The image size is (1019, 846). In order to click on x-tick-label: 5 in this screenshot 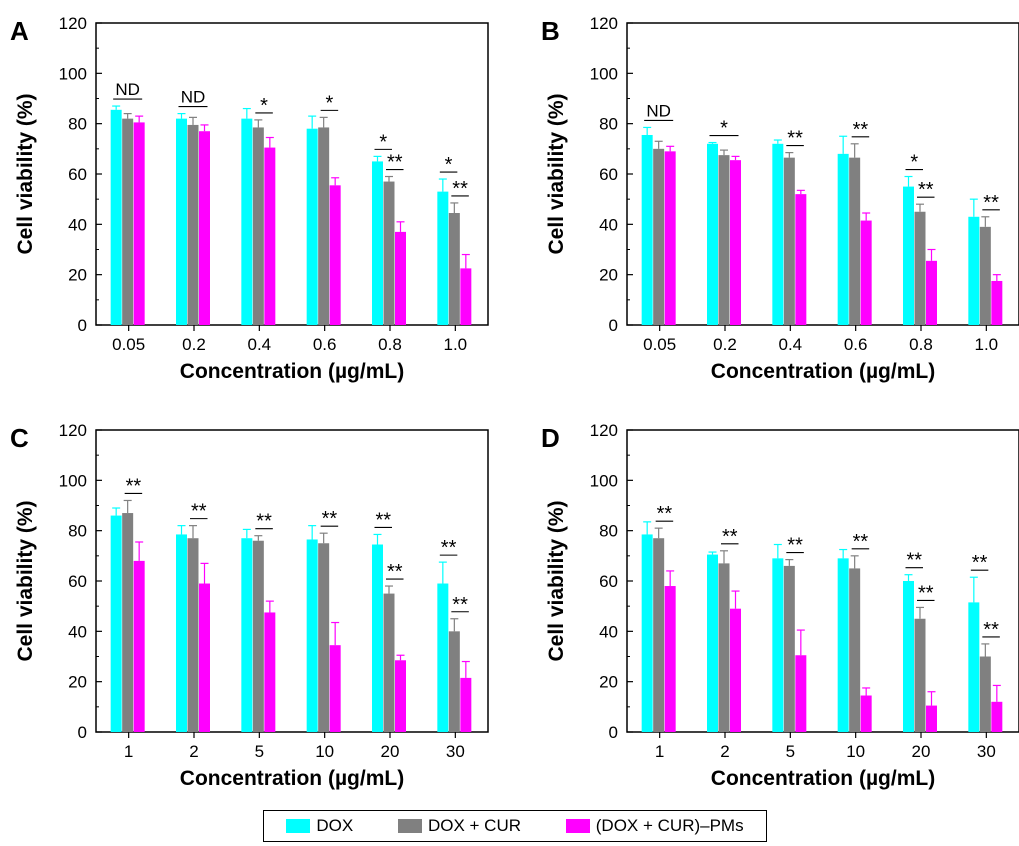, I will do `click(790, 751)`.